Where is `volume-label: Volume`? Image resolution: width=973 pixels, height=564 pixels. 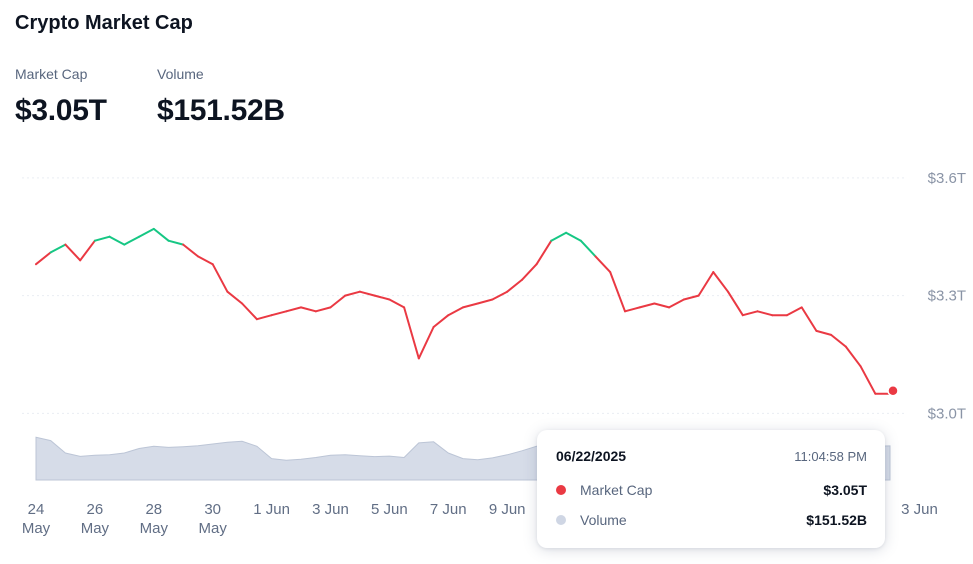
volume-label: Volume is located at coordinates (180, 74).